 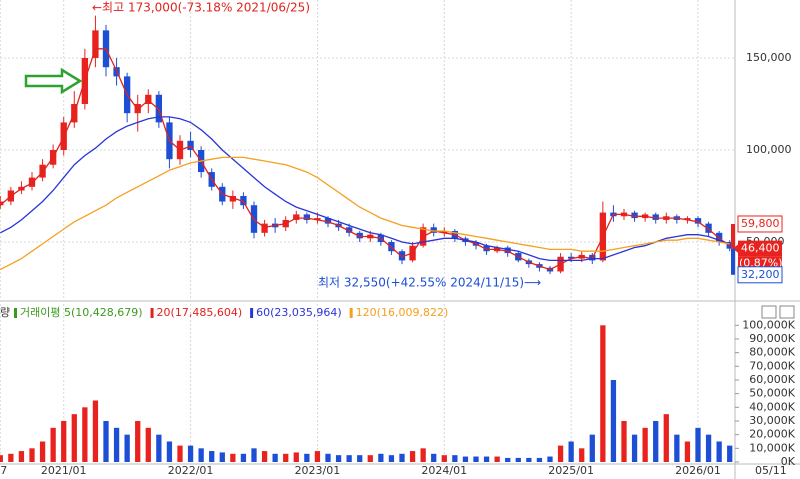 What do you see at coordinates (772, 365) in the screenshot?
I see `y-tick-label: 70,000K` at bounding box center [772, 365].